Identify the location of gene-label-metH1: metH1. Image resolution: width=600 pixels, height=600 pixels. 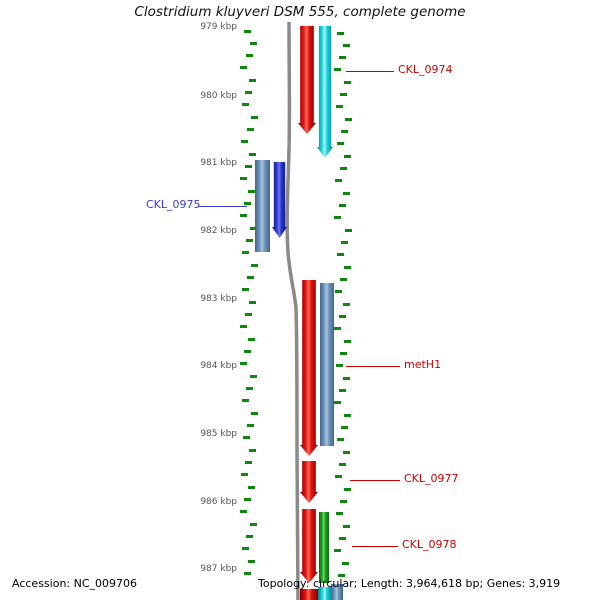
(423, 364).